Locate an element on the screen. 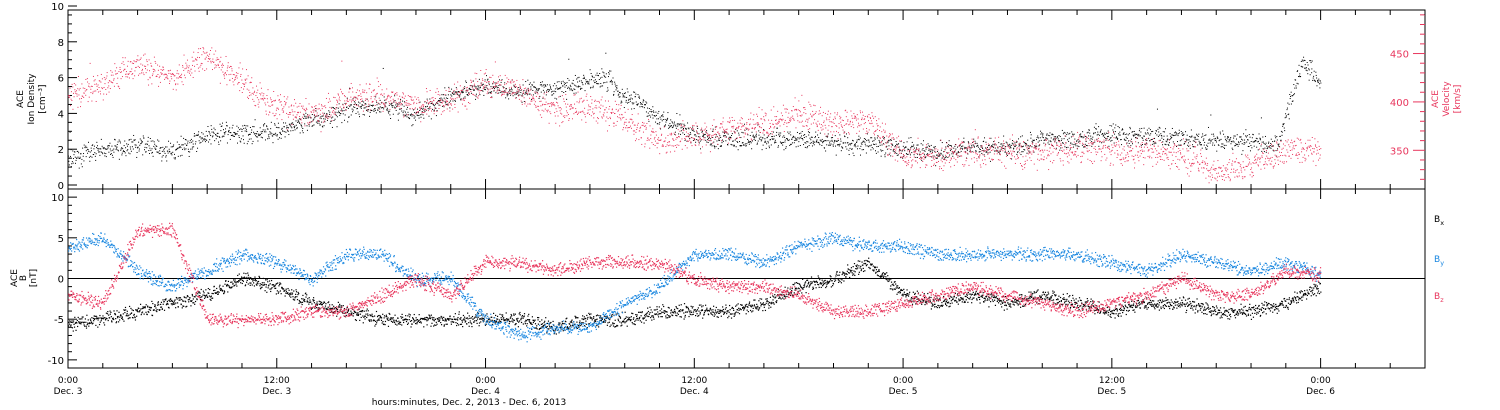 The height and width of the screenshot is (410, 1500). top-ylabel-line-1: Ion Density is located at coordinates (32, 99).